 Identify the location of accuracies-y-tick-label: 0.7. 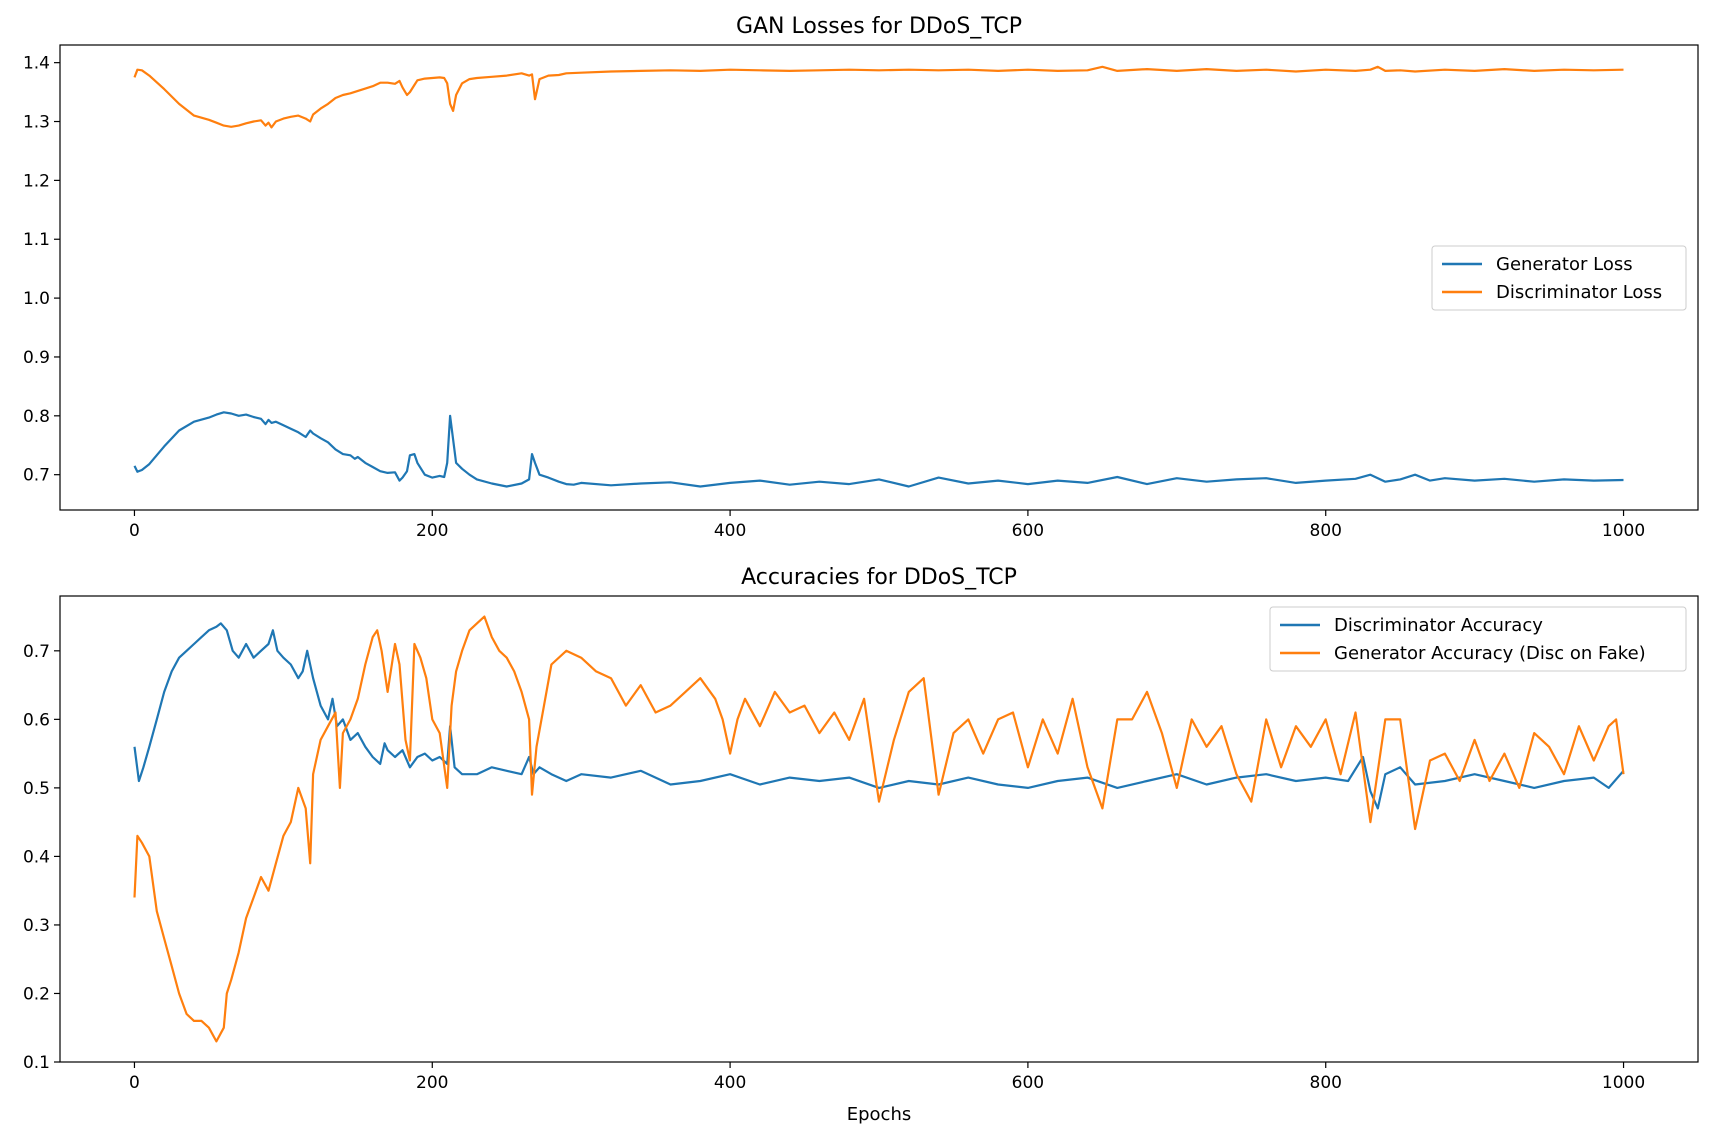
(36, 652).